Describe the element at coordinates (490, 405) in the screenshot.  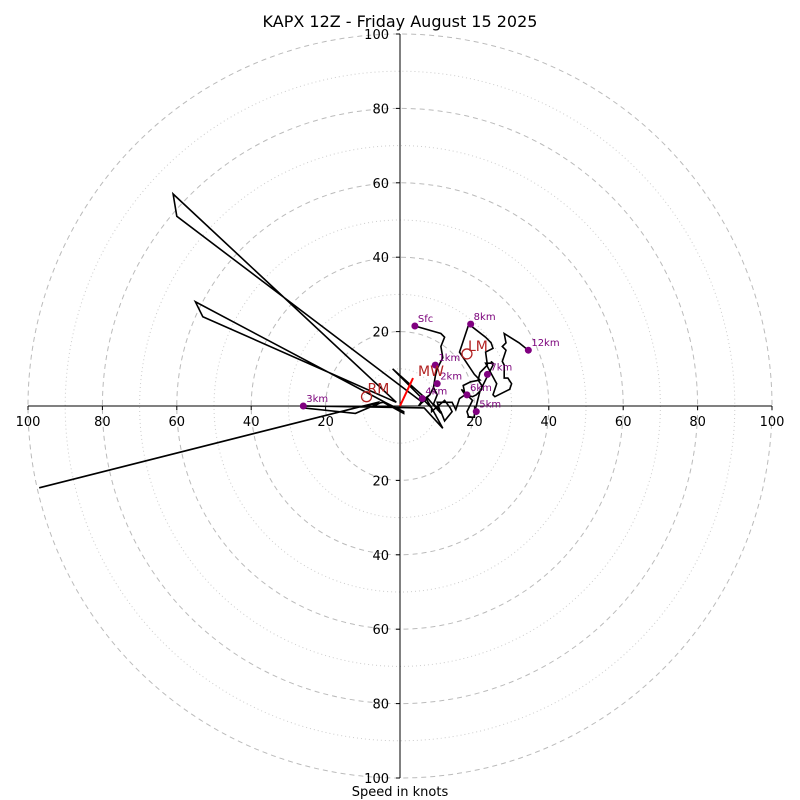
I see `height-marker-label: 5km` at that location.